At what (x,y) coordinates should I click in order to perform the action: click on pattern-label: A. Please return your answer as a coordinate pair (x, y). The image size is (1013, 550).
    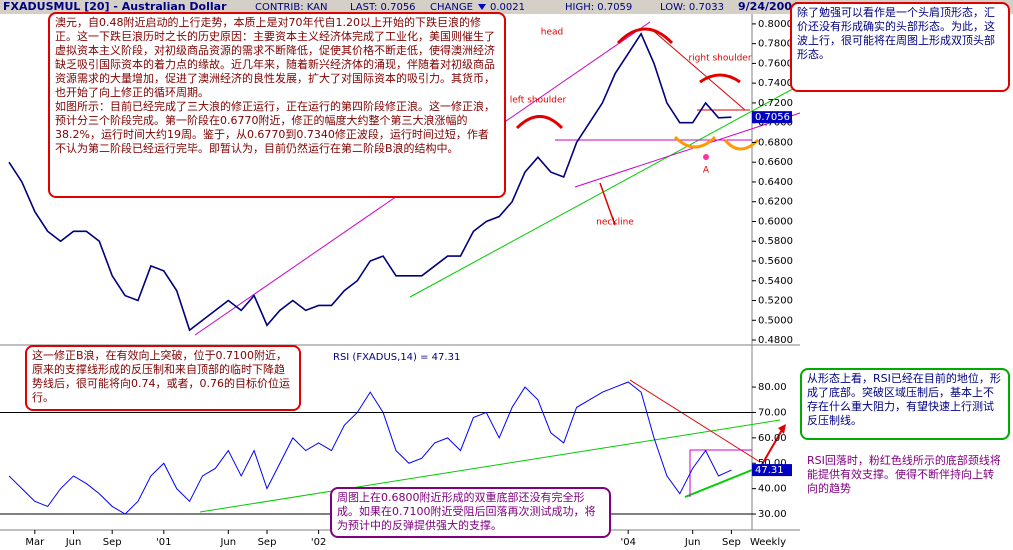
    Looking at the image, I should click on (706, 171).